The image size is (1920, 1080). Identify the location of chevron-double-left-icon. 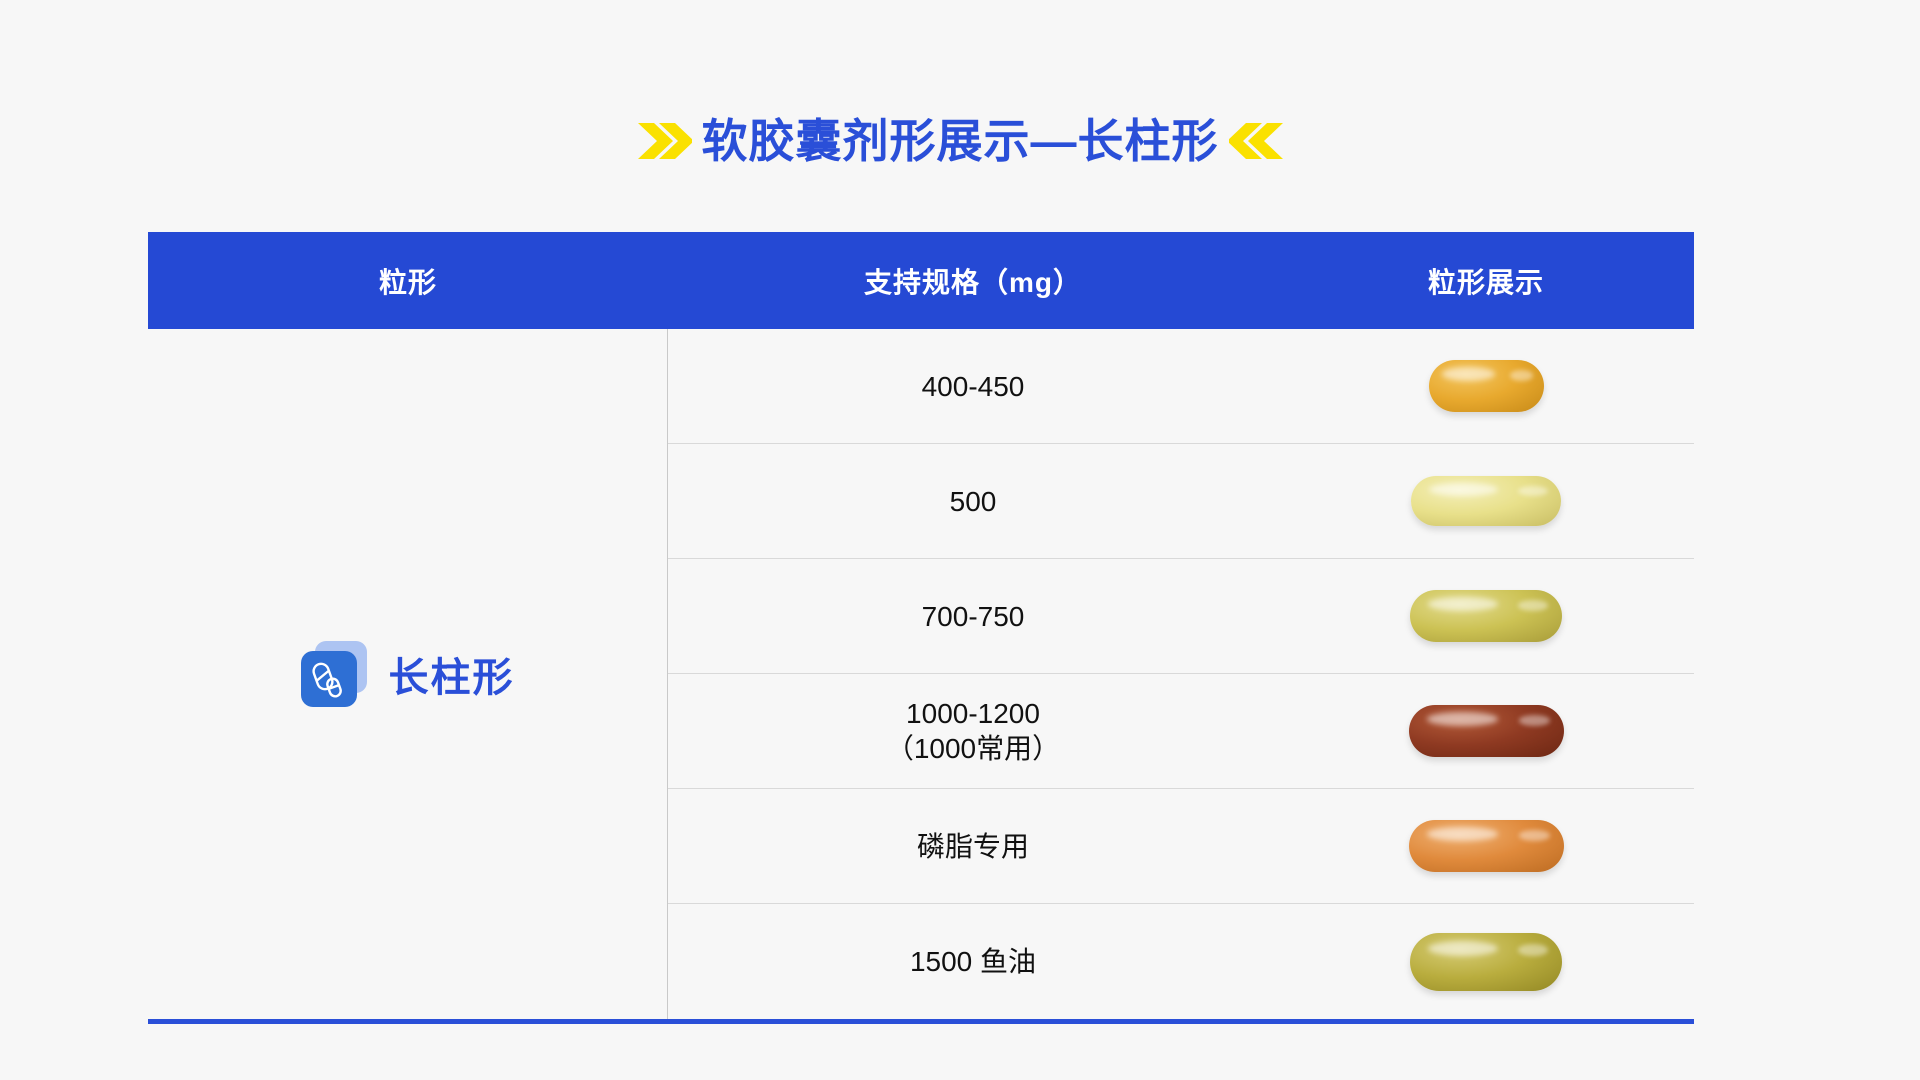
(1255, 141).